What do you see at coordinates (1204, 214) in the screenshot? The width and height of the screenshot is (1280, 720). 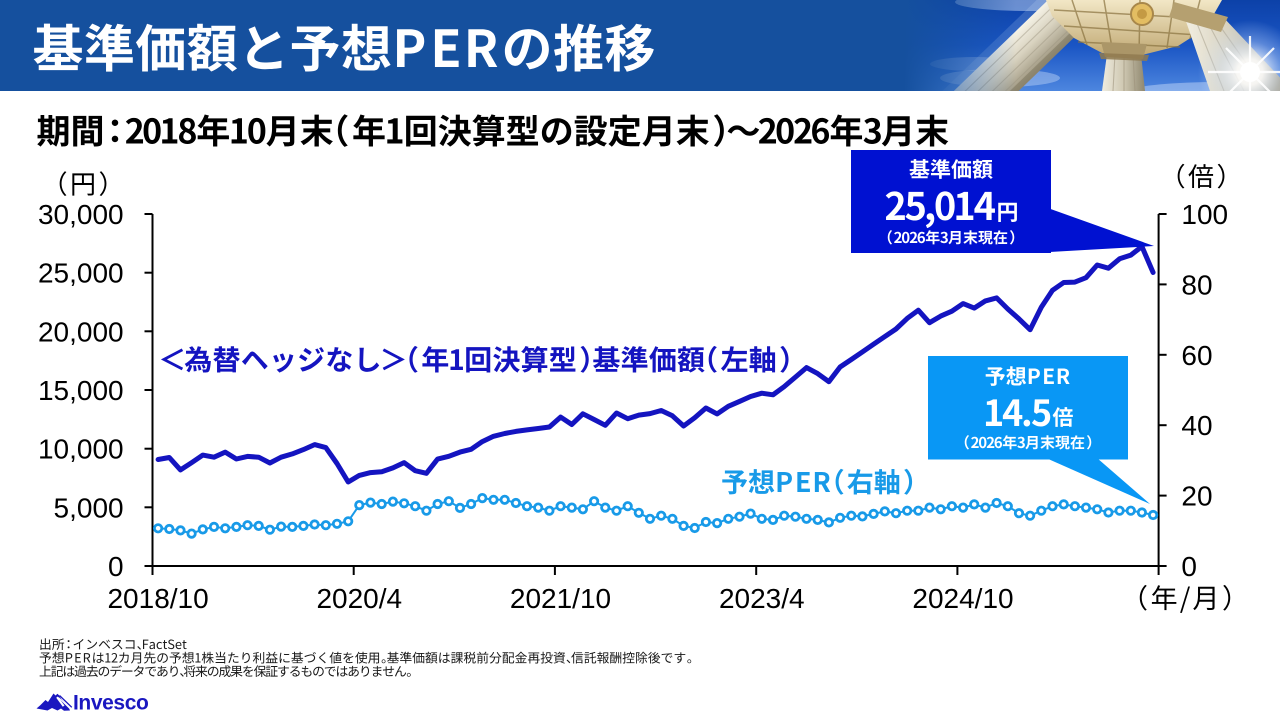 I see `svg-text: 100` at bounding box center [1204, 214].